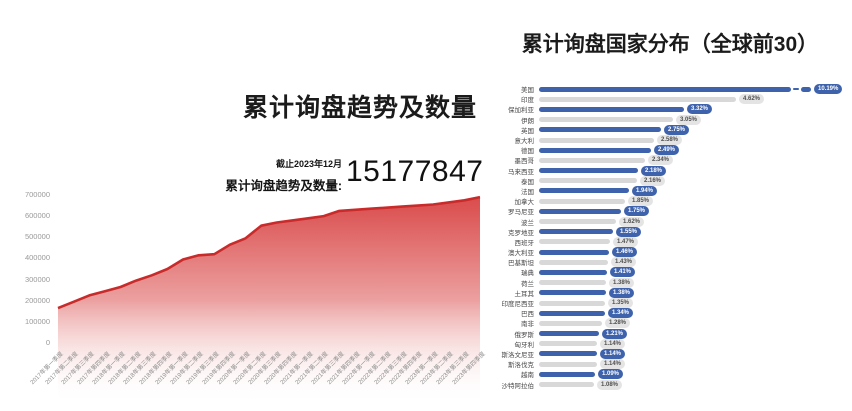 The width and height of the screenshot is (852, 411). I want to click on country-row: 斯洛伐克 1.14%, so click(670, 364).